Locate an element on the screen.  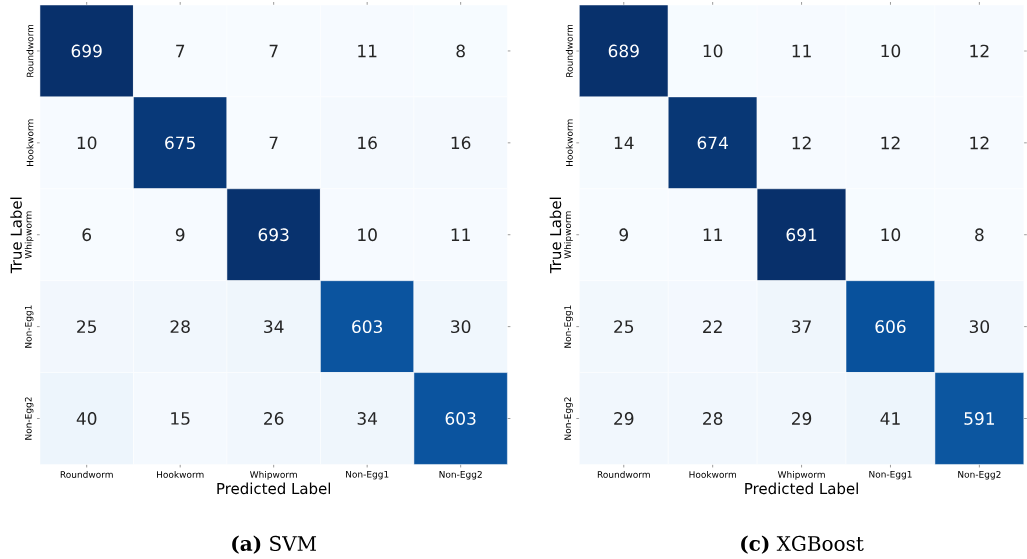
data-label: 6 is located at coordinates (87, 234).